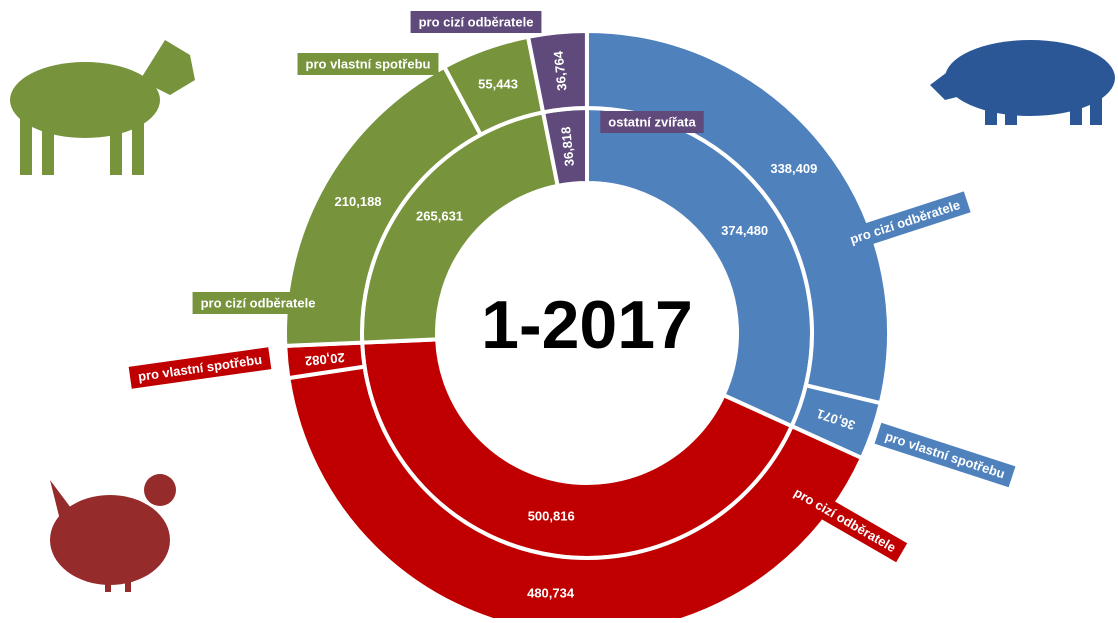 The height and width of the screenshot is (623, 1118). I want to click on value-label: 36,764, so click(560, 71).